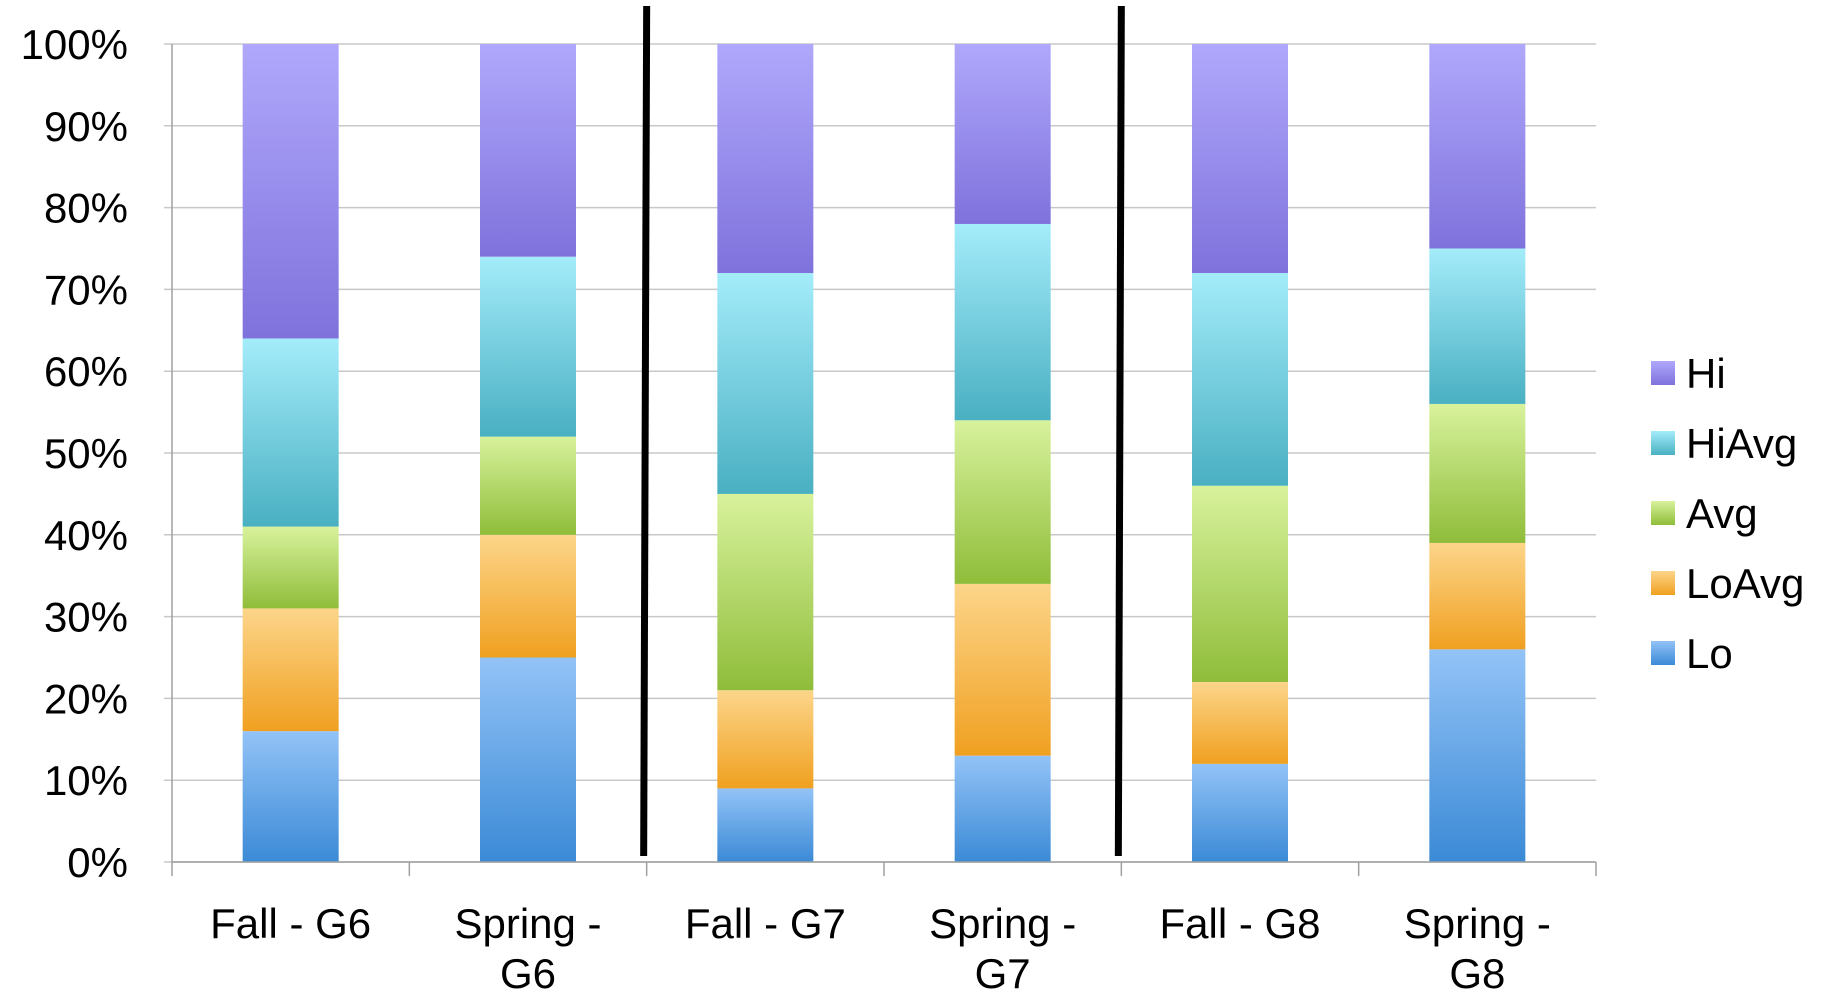 The height and width of the screenshot is (992, 1827). I want to click on y-tick-label: 50%, so click(86, 453).